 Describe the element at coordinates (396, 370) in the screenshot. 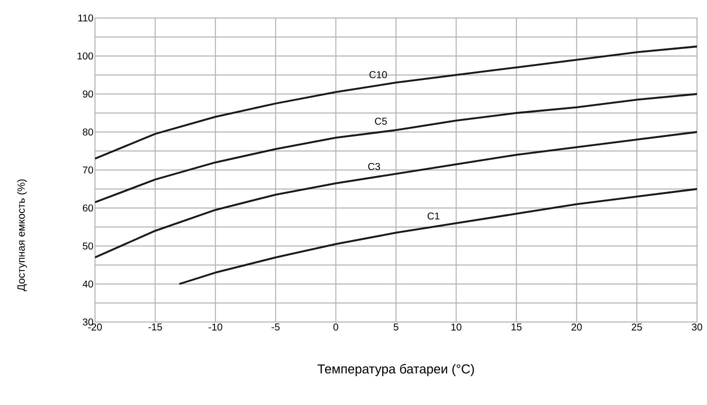

I see `x-axis-title: Температура батареи (°C)` at that location.